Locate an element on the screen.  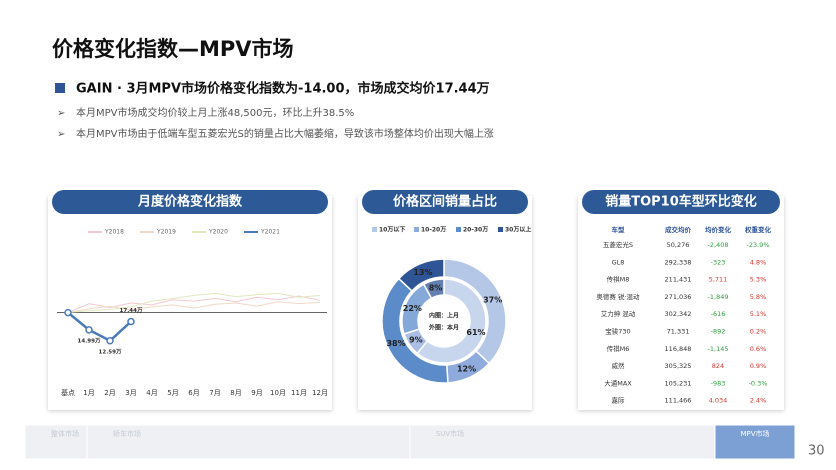
cell: 302,342 is located at coordinates (678, 314).